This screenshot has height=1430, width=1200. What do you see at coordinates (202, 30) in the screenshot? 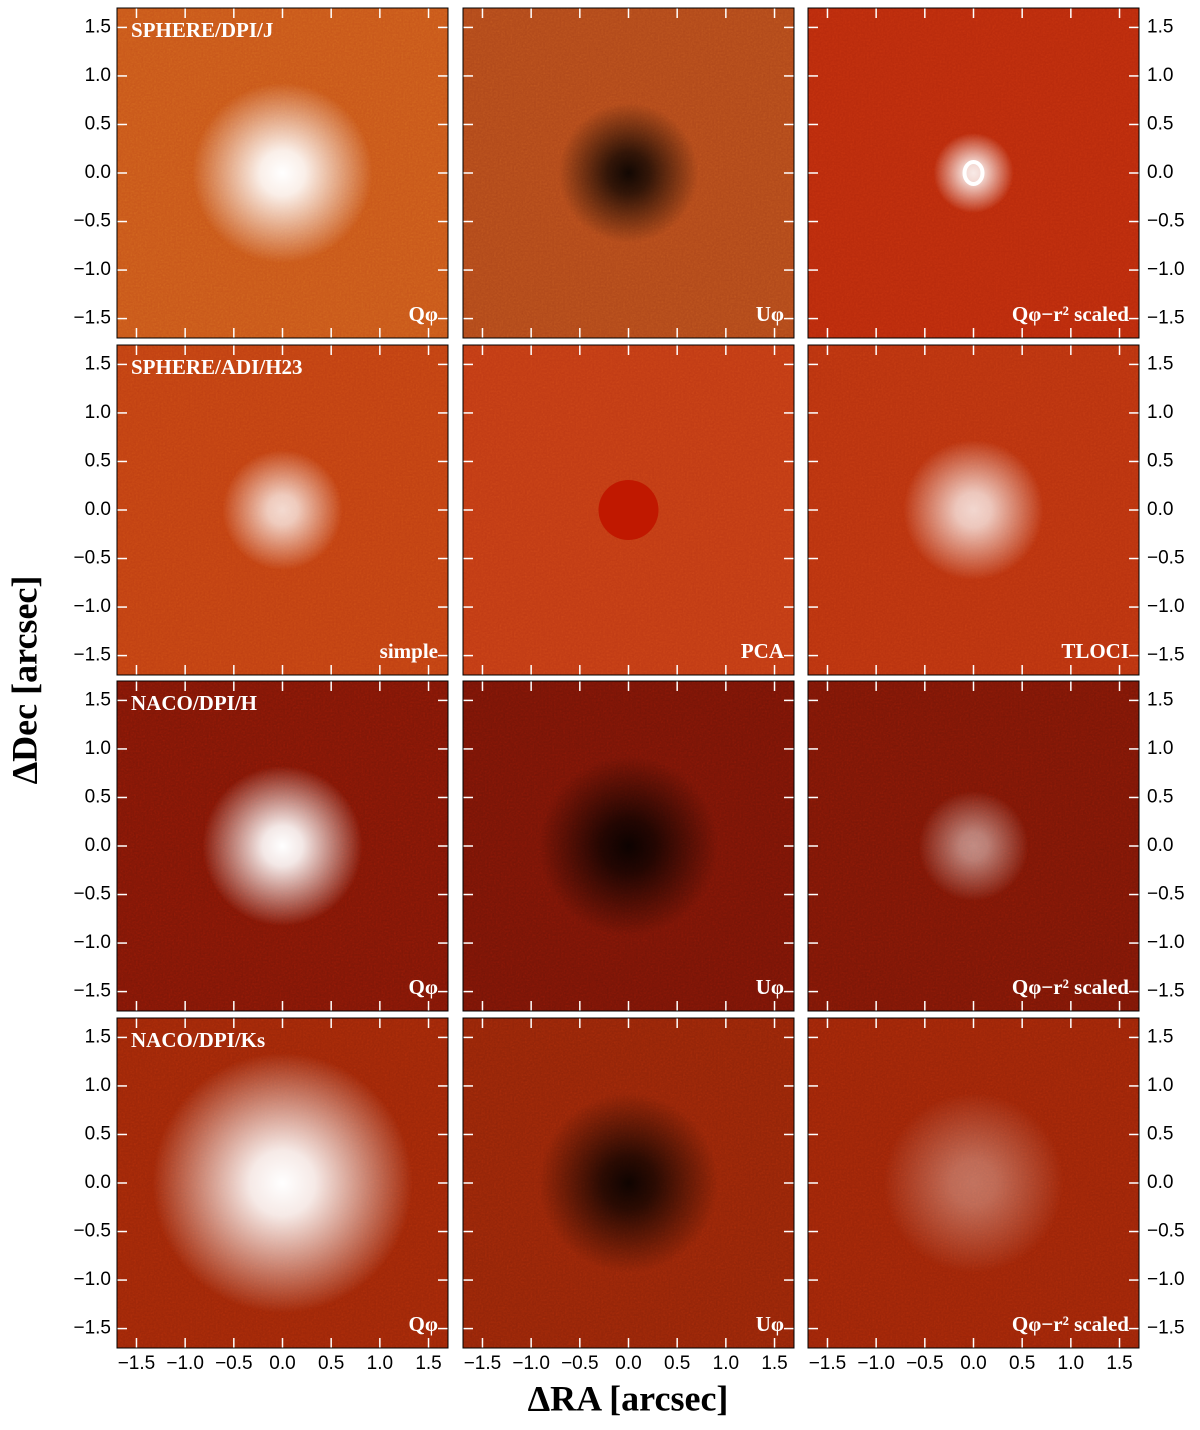
I see `row-label: SPHERE/DPI/J` at bounding box center [202, 30].